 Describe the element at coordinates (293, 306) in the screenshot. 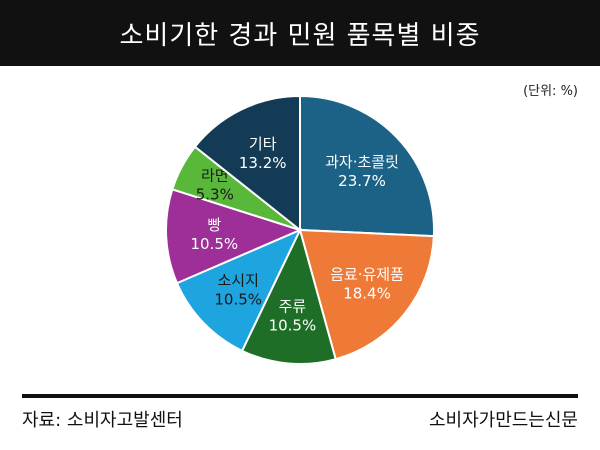

I see `slice-label: 주류` at that location.